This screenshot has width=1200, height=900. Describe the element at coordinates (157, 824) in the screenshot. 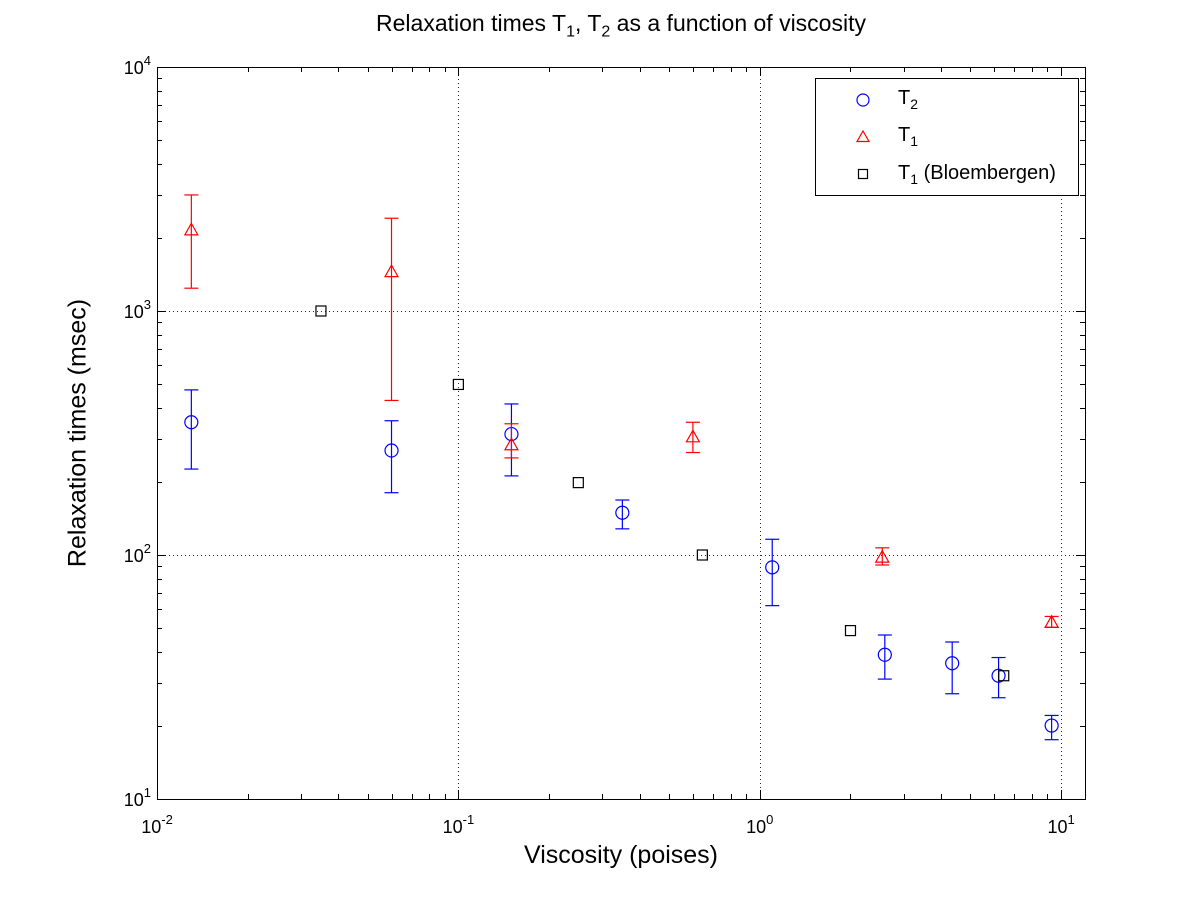

I see `x-tick-label: 10⁻²` at that location.